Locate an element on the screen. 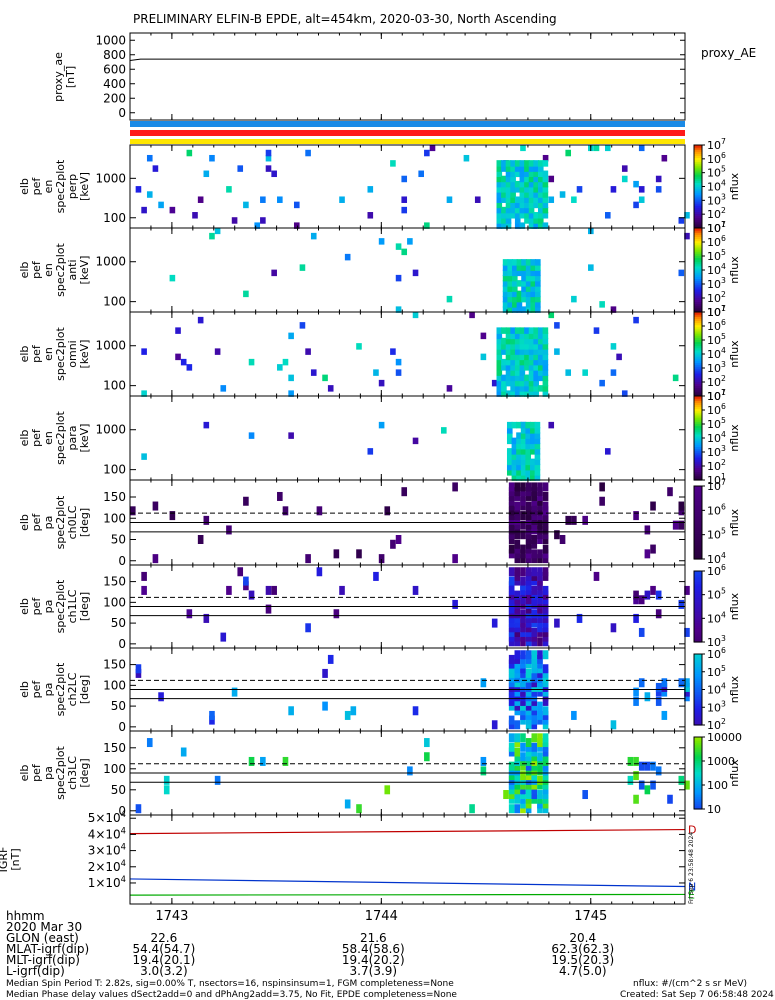 This screenshot has width=775, height=1000. pitch-angle-cells is located at coordinates (415, 607).